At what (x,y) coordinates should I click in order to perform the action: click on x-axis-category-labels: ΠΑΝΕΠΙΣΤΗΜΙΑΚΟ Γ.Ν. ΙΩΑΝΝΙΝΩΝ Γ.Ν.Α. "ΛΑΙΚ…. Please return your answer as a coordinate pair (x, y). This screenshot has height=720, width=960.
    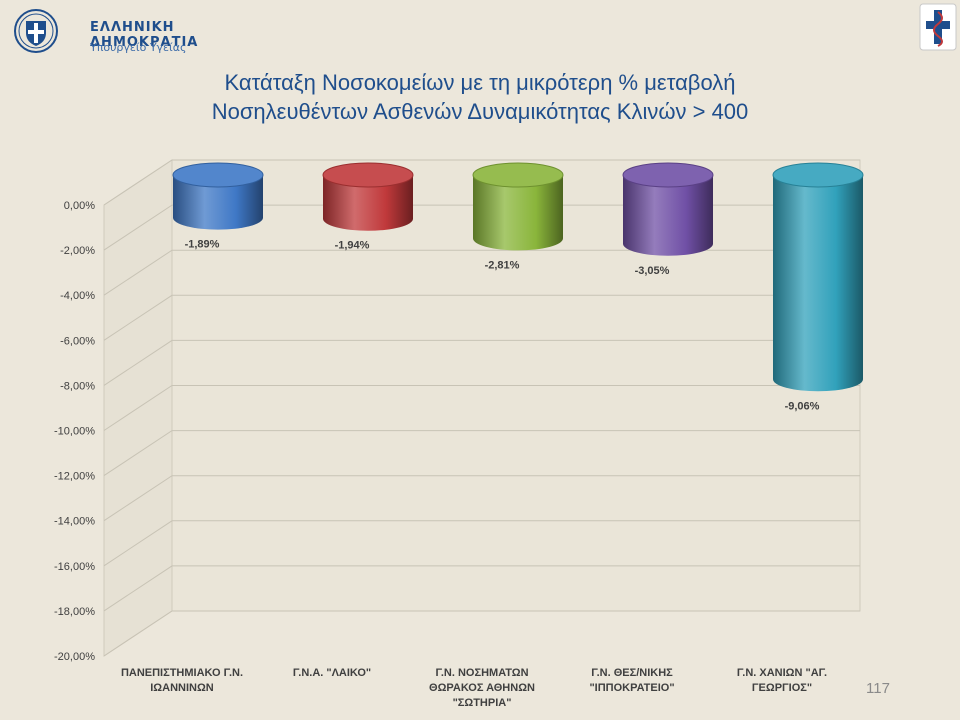
    Looking at the image, I should click on (474, 688).